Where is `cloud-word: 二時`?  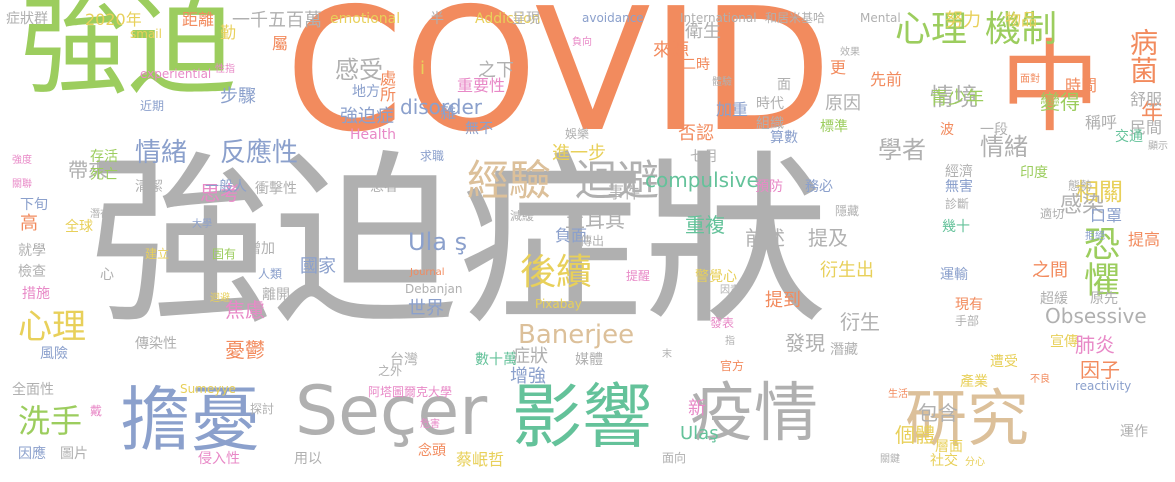 cloud-word: 二時 is located at coordinates (696, 65).